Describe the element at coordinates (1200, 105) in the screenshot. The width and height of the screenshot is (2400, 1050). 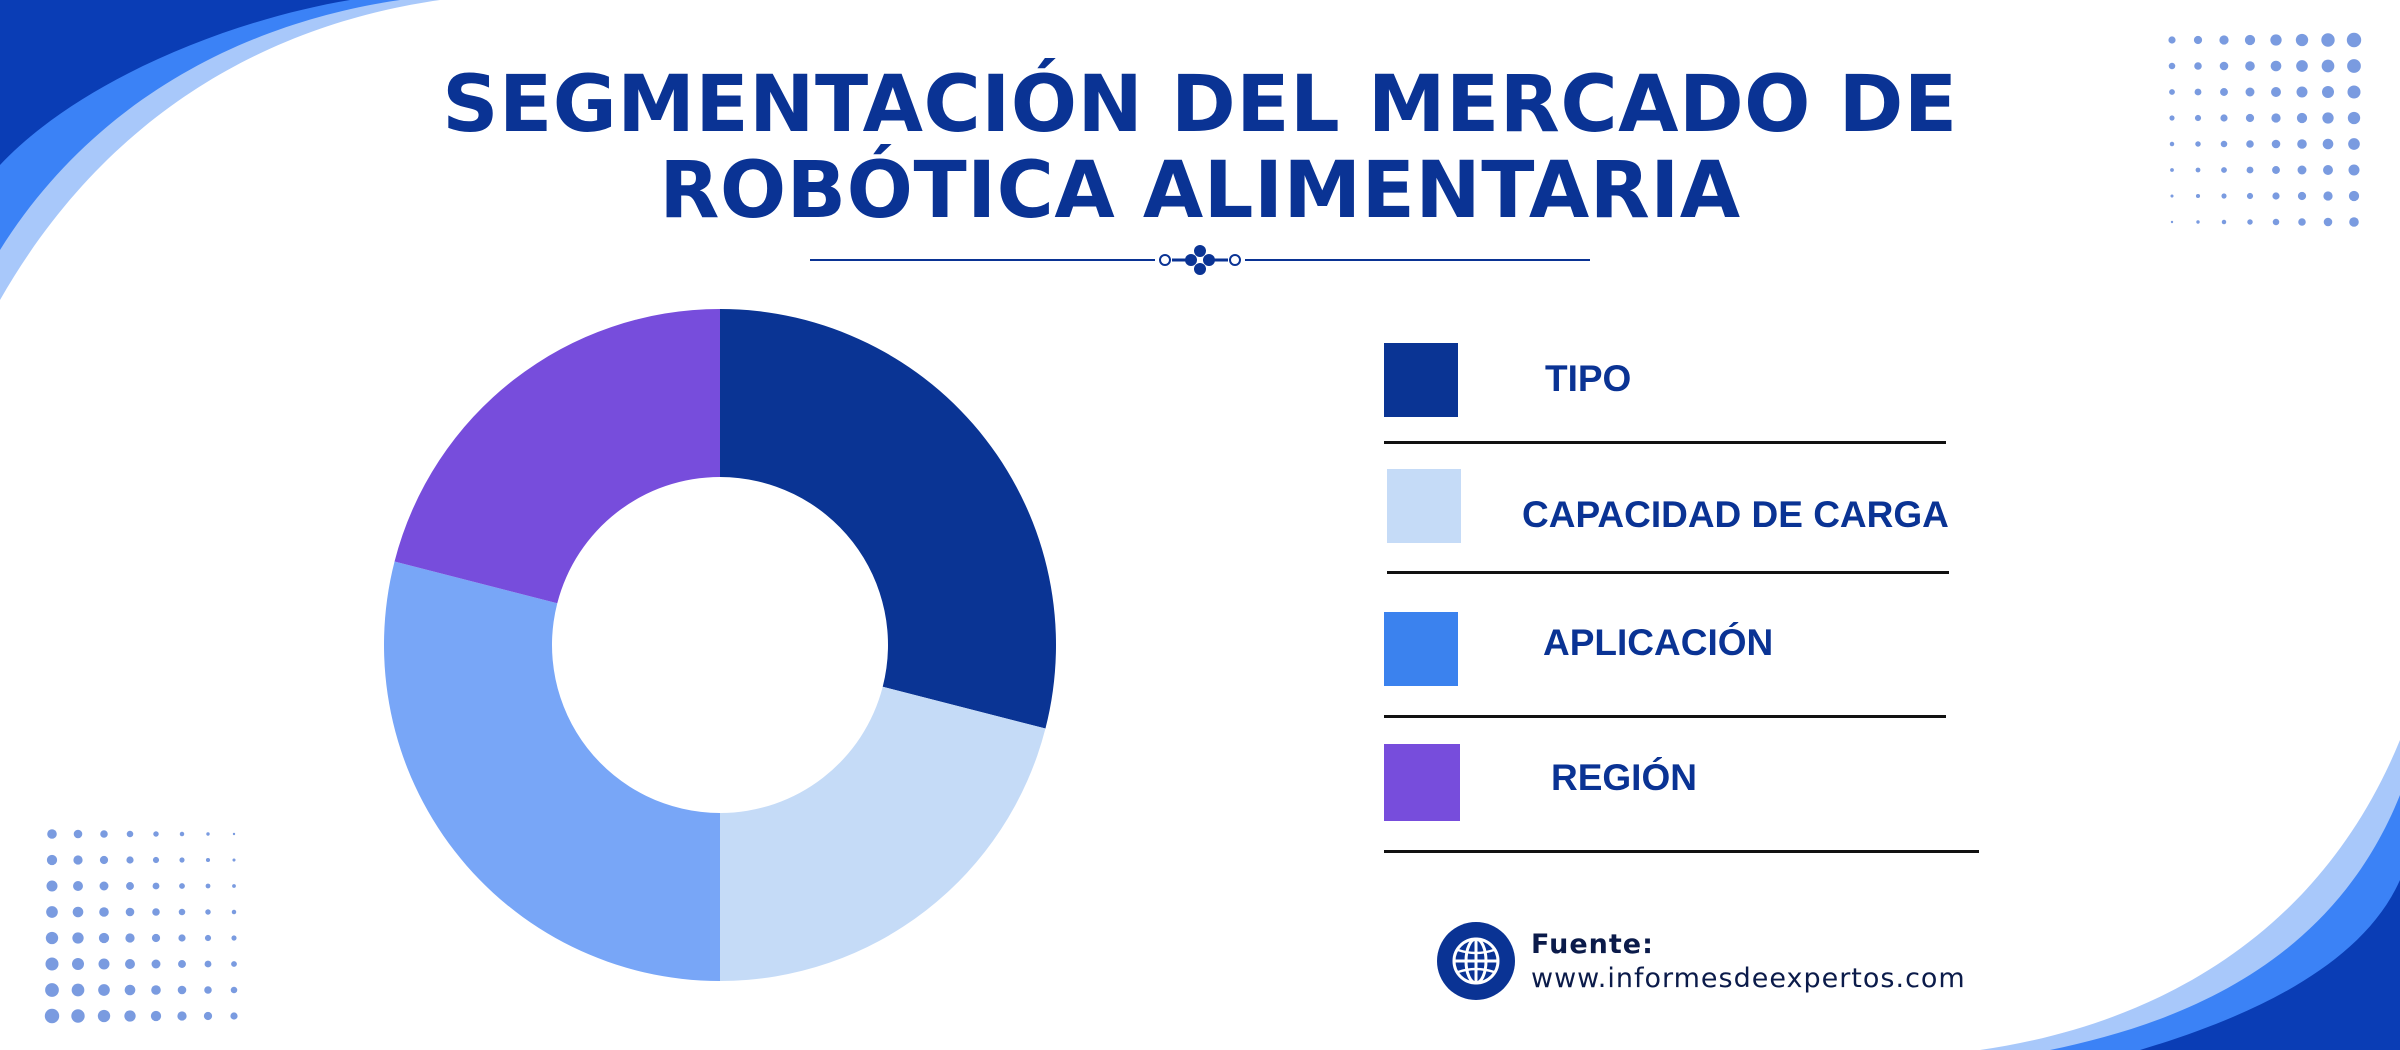
I see `chart-title-line-1: SEGMENTACIÓN DEL MERCADO DE` at that location.